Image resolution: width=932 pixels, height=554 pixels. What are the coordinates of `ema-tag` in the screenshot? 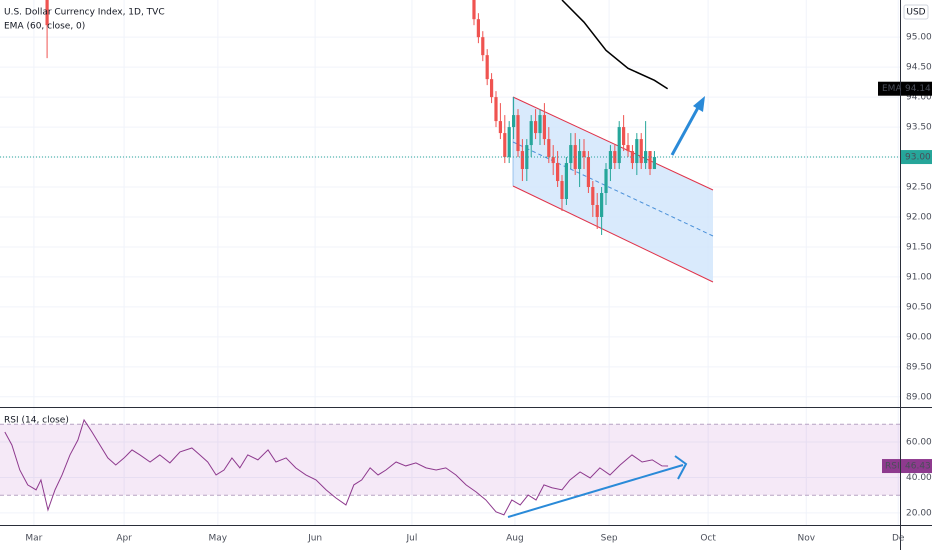 It's located at (889, 88).